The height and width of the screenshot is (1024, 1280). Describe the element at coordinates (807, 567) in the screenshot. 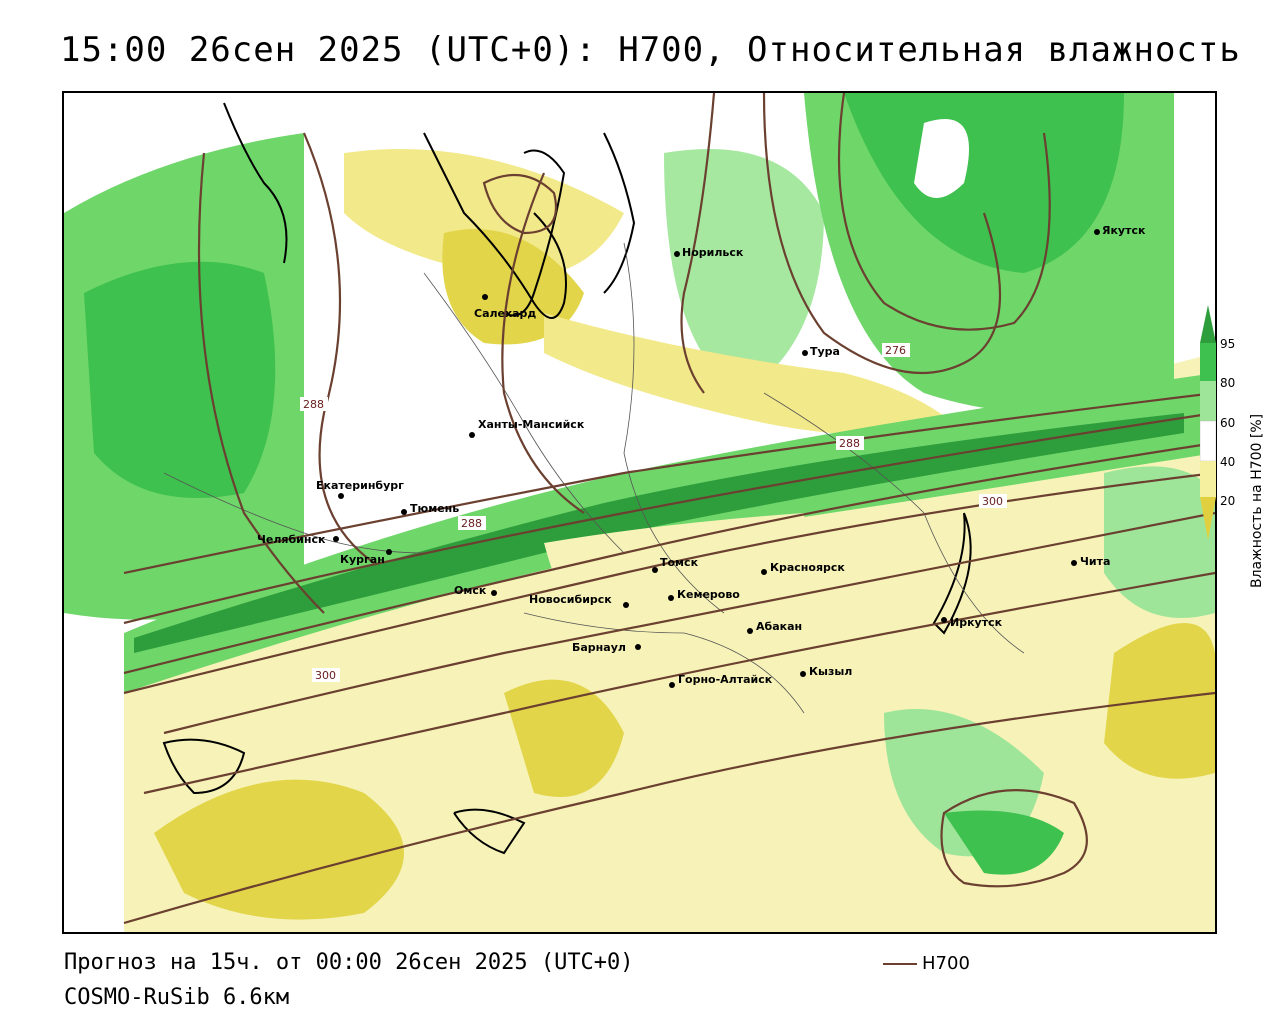

I see `city-krasnoyarsk: Красноярск` at that location.